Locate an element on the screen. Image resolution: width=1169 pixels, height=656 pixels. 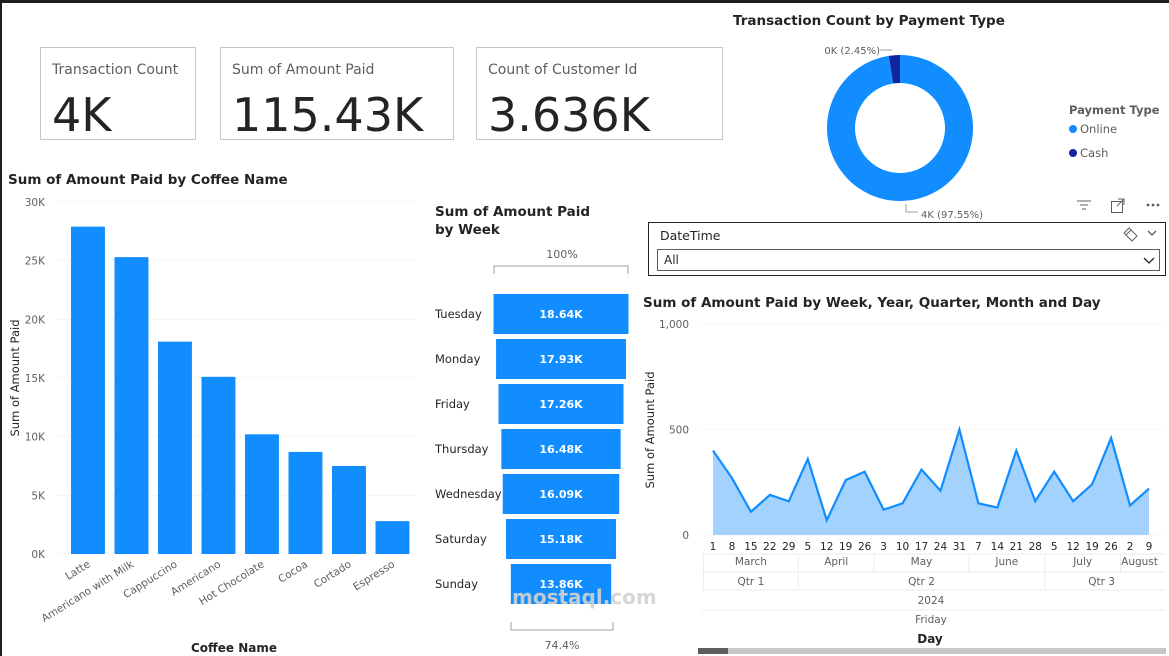
timeline-line is located at coordinates (931, 474).